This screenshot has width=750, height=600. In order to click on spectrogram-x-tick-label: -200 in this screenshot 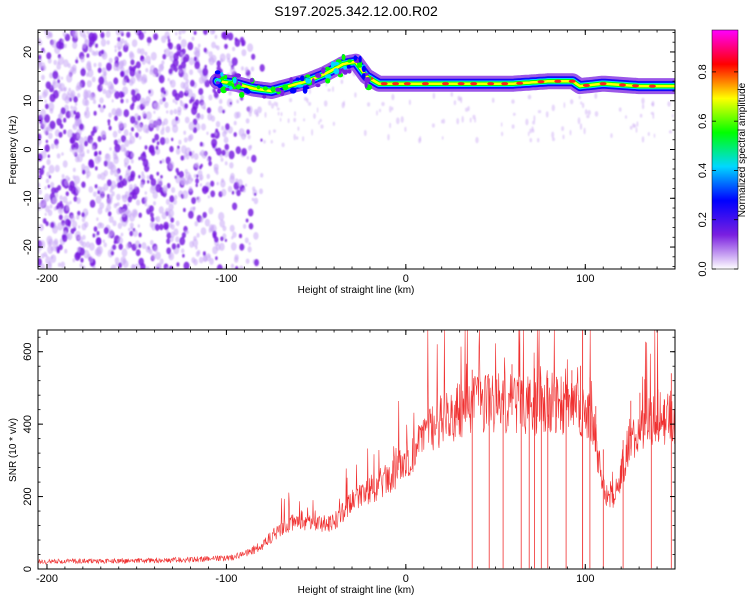, I will do `click(47, 279)`.